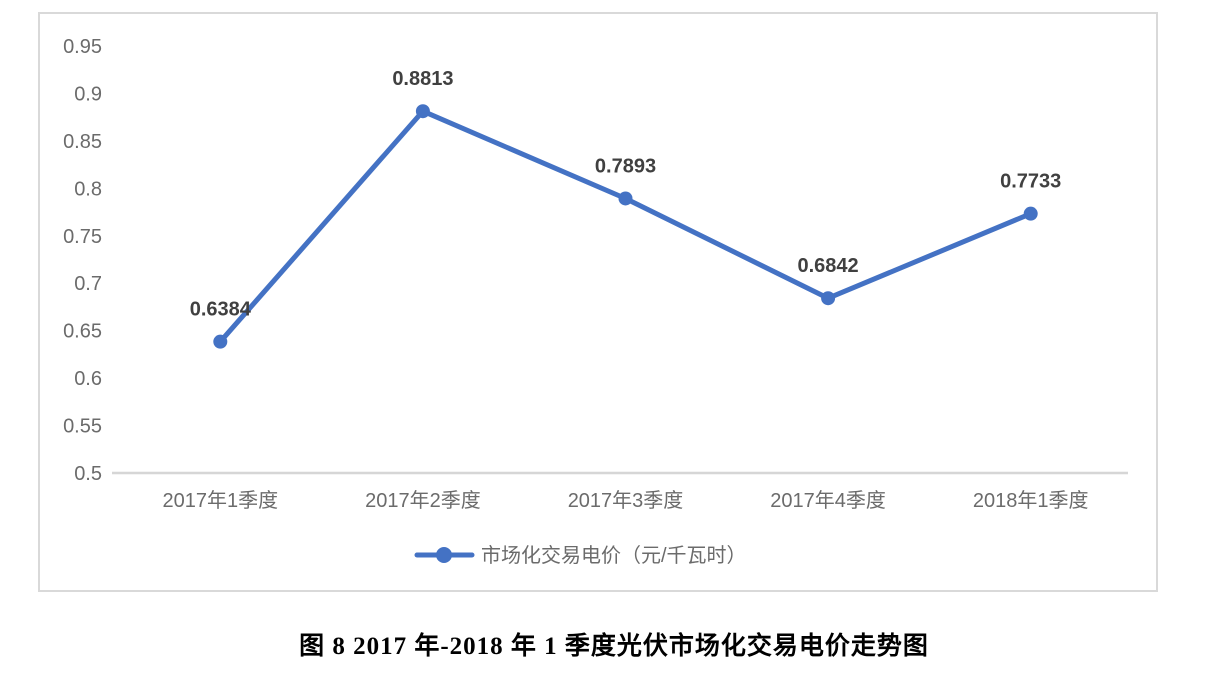 The image size is (1228, 691). I want to click on y-tick-label: 0.8, so click(88, 189).